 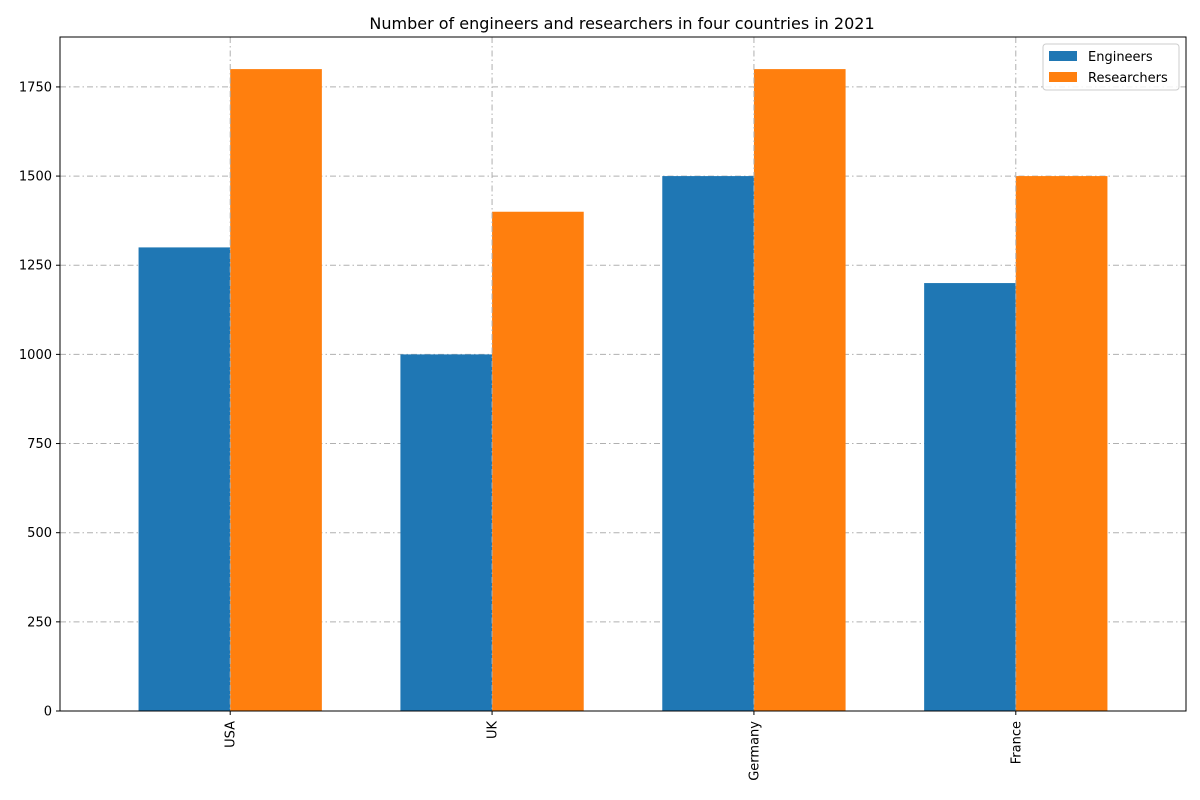 What do you see at coordinates (446, 532) in the screenshot?
I see `bar-engineers-uk` at bounding box center [446, 532].